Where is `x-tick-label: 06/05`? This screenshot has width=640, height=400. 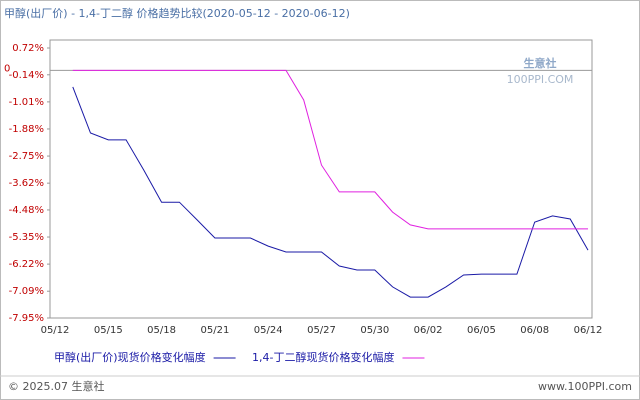
x-tick-label: 06/05 is located at coordinates (481, 330).